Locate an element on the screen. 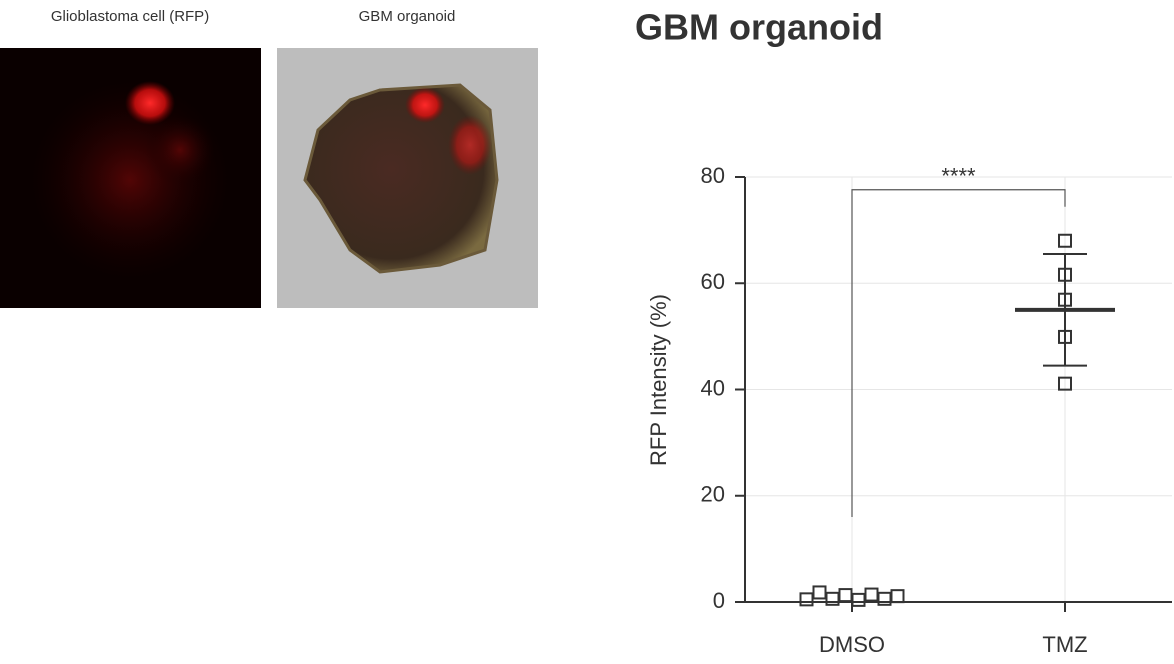 This screenshot has width=1174, height=664. panel-label: Glioblastoma cell (RFP) is located at coordinates (130, 16).